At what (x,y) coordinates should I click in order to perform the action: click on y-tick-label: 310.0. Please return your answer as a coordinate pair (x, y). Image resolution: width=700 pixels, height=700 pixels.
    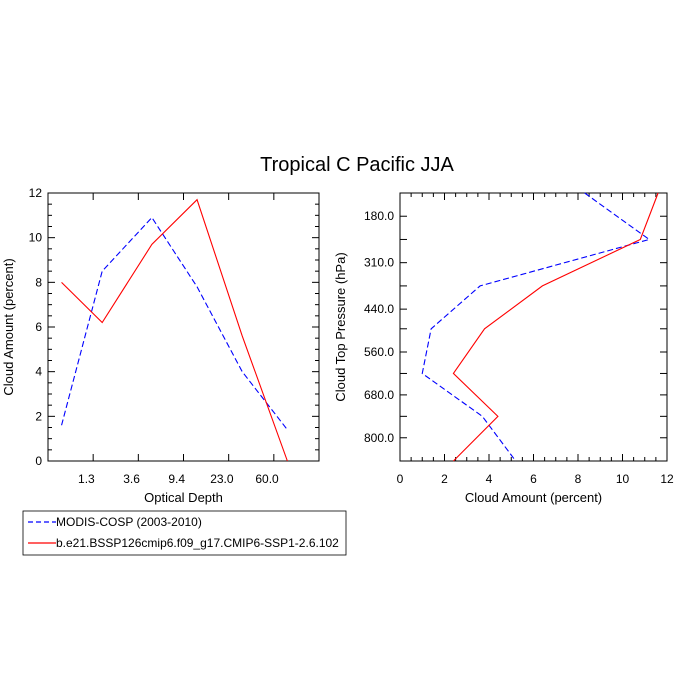
    Looking at the image, I should click on (379, 263).